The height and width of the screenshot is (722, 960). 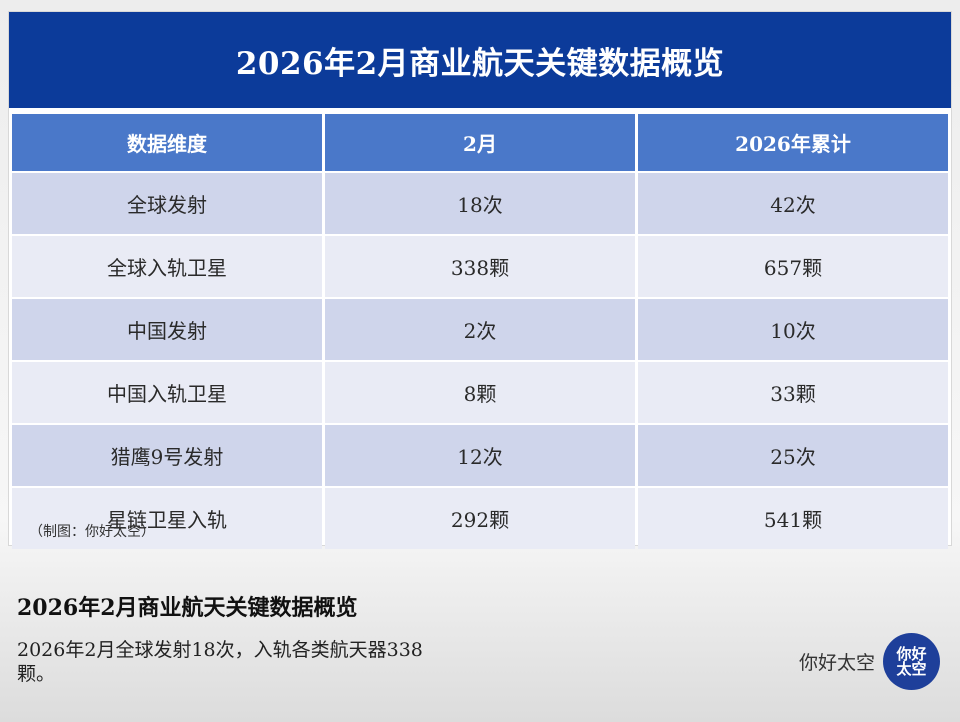 I want to click on table-row: 全球发射 18次 42次, so click(x=480, y=203).